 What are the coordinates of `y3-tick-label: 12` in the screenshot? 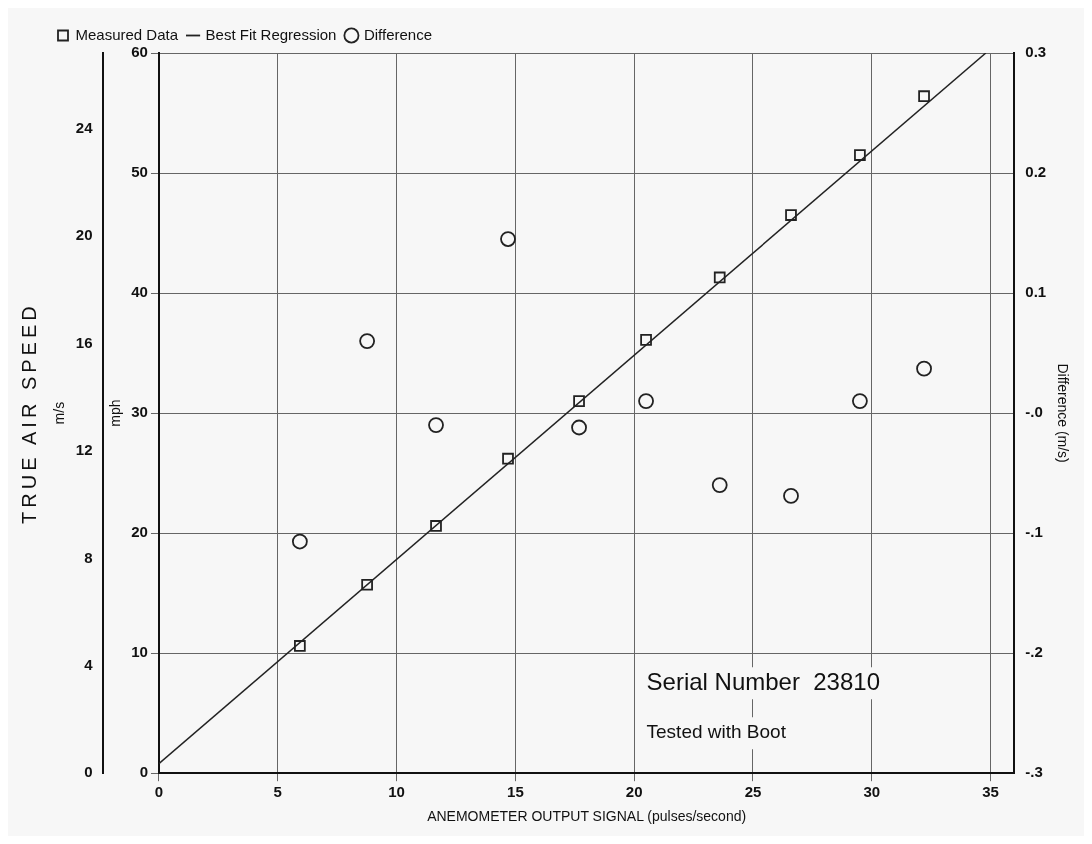 It's located at (84, 450).